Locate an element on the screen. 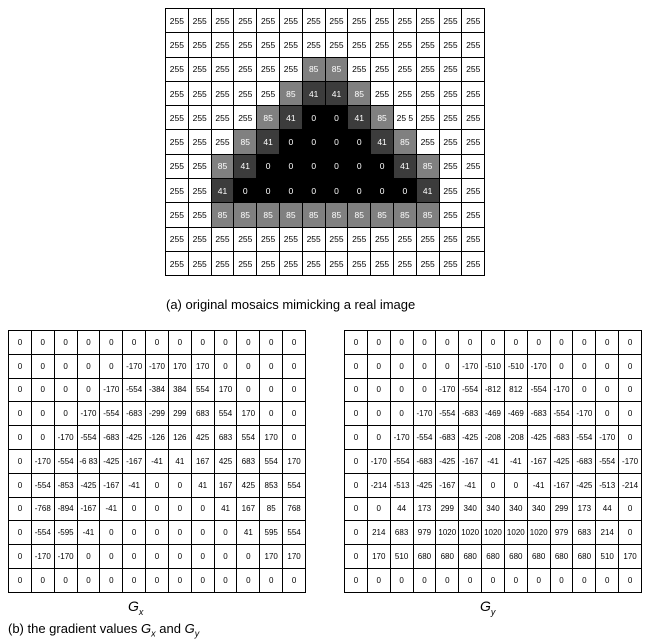 The height and width of the screenshot is (644, 651). gx-cell: -41 is located at coordinates (111, 509).